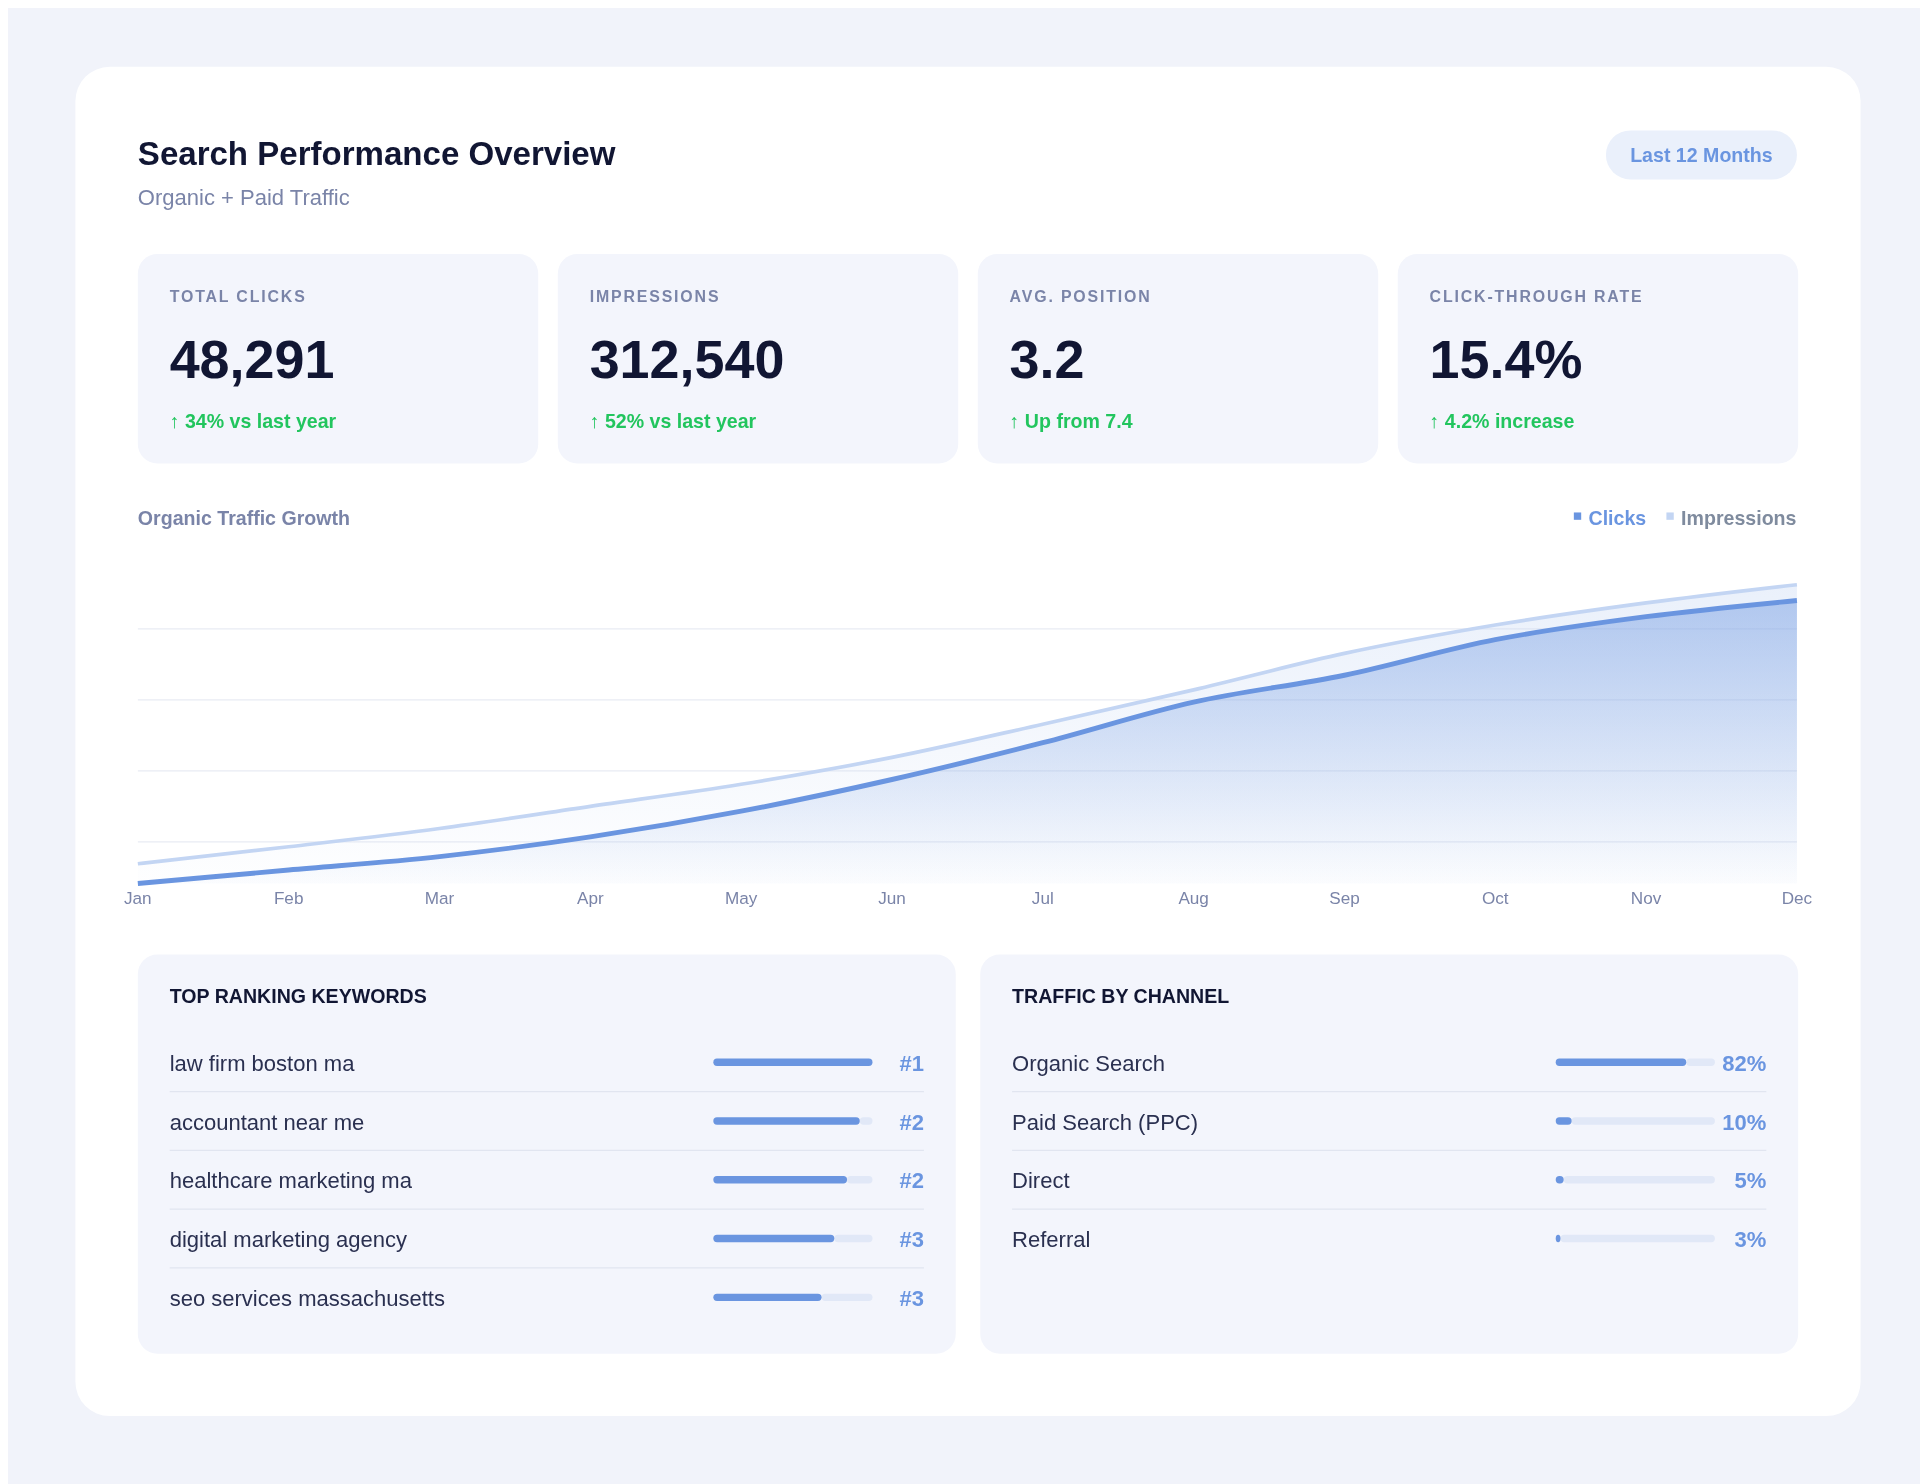 The width and height of the screenshot is (1920, 1484). I want to click on text: IMPRESSIONS, so click(655, 296).